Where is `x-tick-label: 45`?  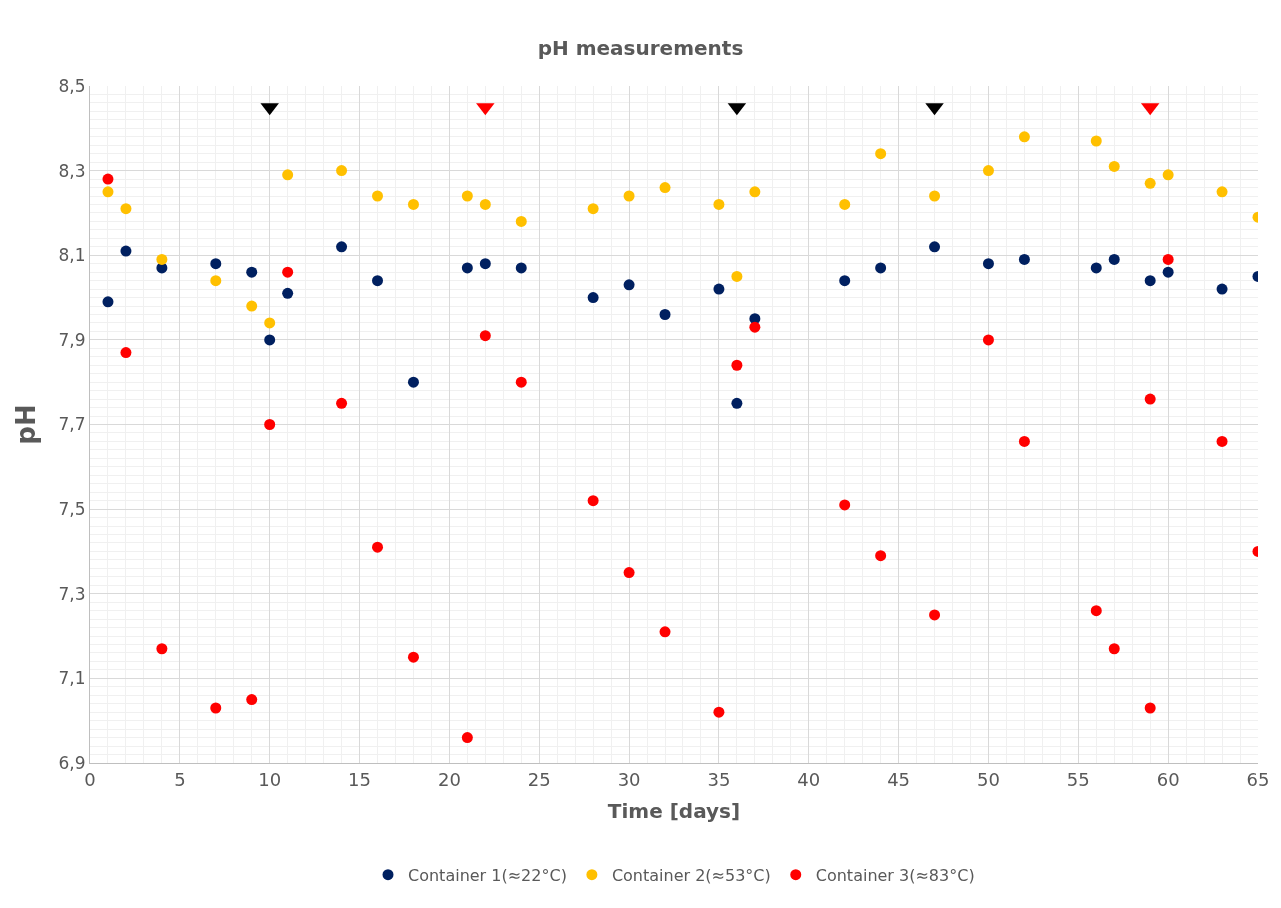
x-tick-label: 45 is located at coordinates (899, 779).